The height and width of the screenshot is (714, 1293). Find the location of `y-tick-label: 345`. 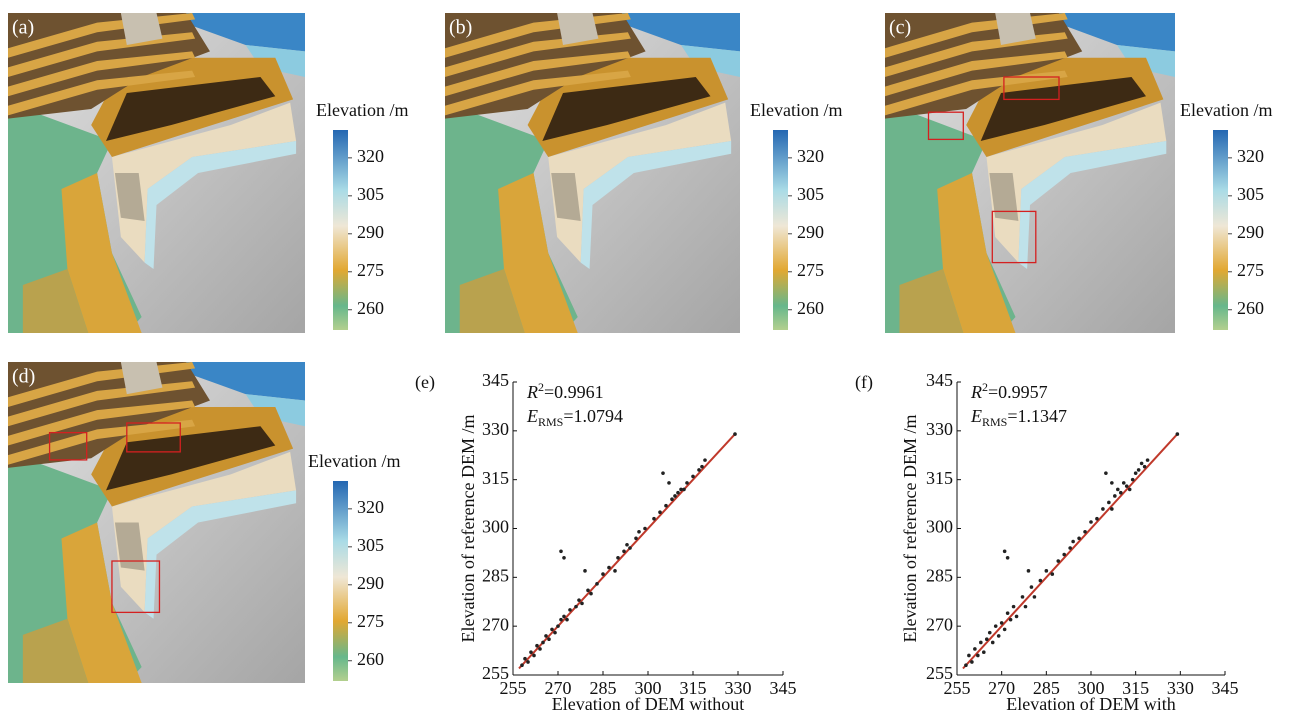

y-tick-label: 345 is located at coordinates (495, 380).